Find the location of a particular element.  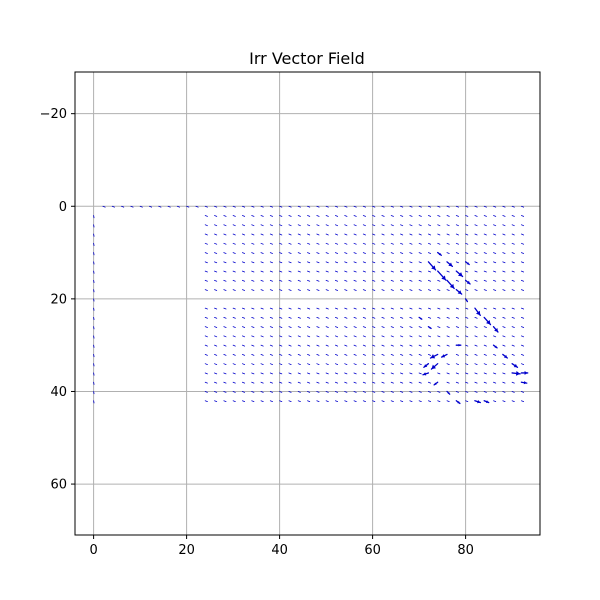

y-tick-label: −20 is located at coordinates (53, 114).